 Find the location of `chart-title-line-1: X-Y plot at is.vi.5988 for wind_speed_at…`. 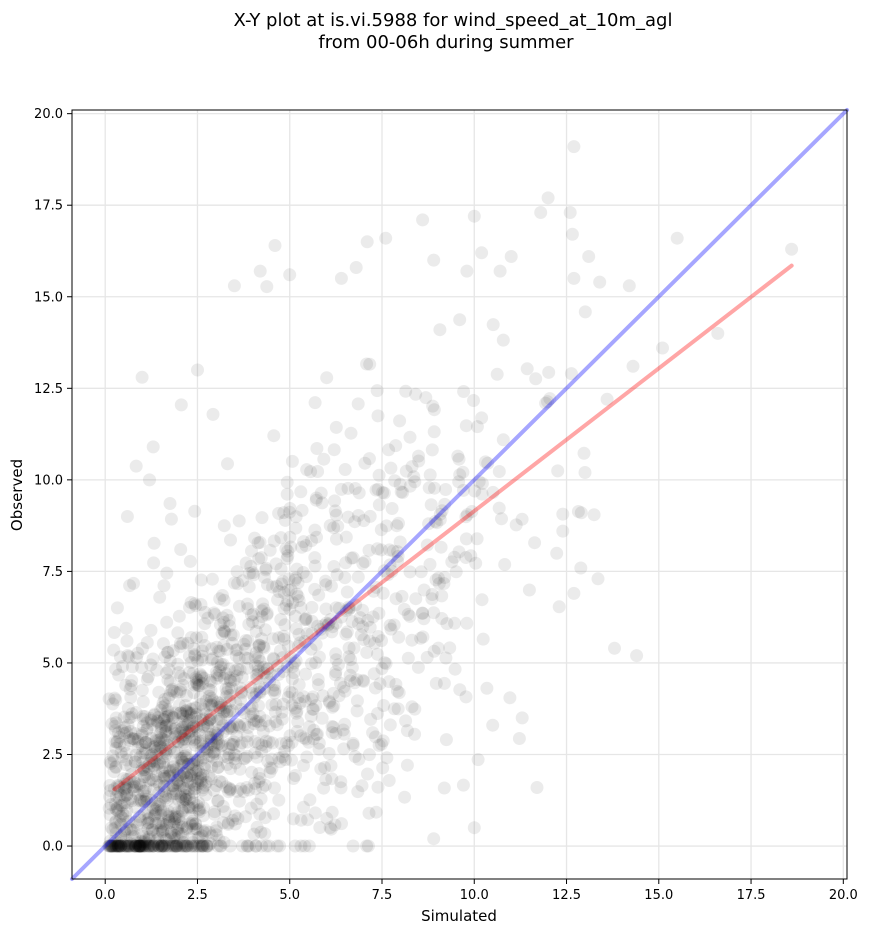

chart-title-line-1: X-Y plot at is.vi.5988 for wind_speed_at… is located at coordinates (453, 20).